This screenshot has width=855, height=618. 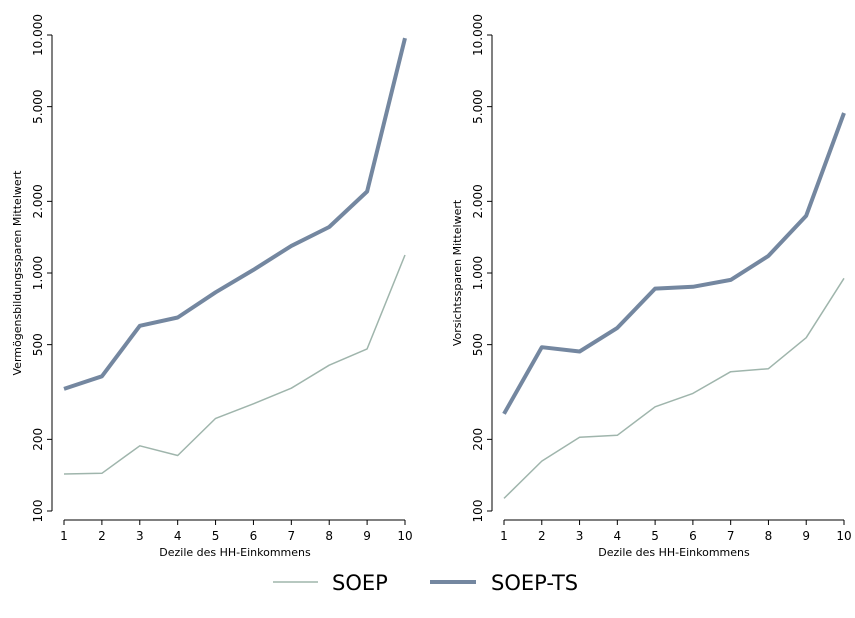 What do you see at coordinates (478, 106) in the screenshot?
I see `y-tick-label-right-5.000: 5.000` at bounding box center [478, 106].